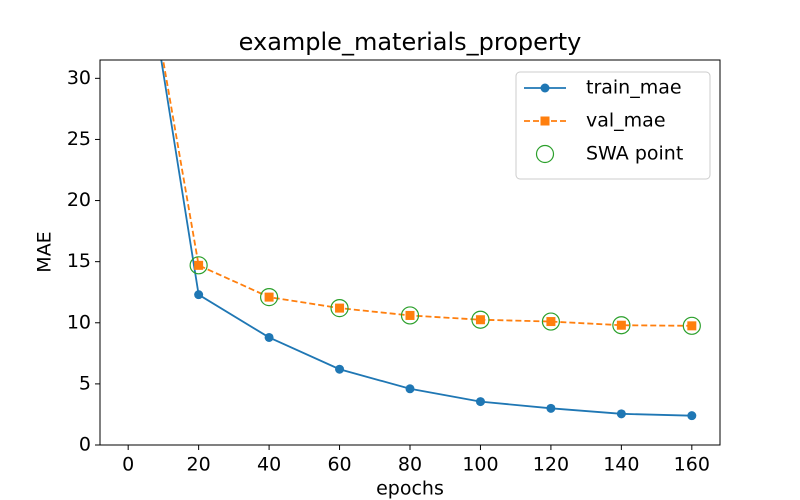  I want to click on x-tick-label: 80, so click(410, 465).